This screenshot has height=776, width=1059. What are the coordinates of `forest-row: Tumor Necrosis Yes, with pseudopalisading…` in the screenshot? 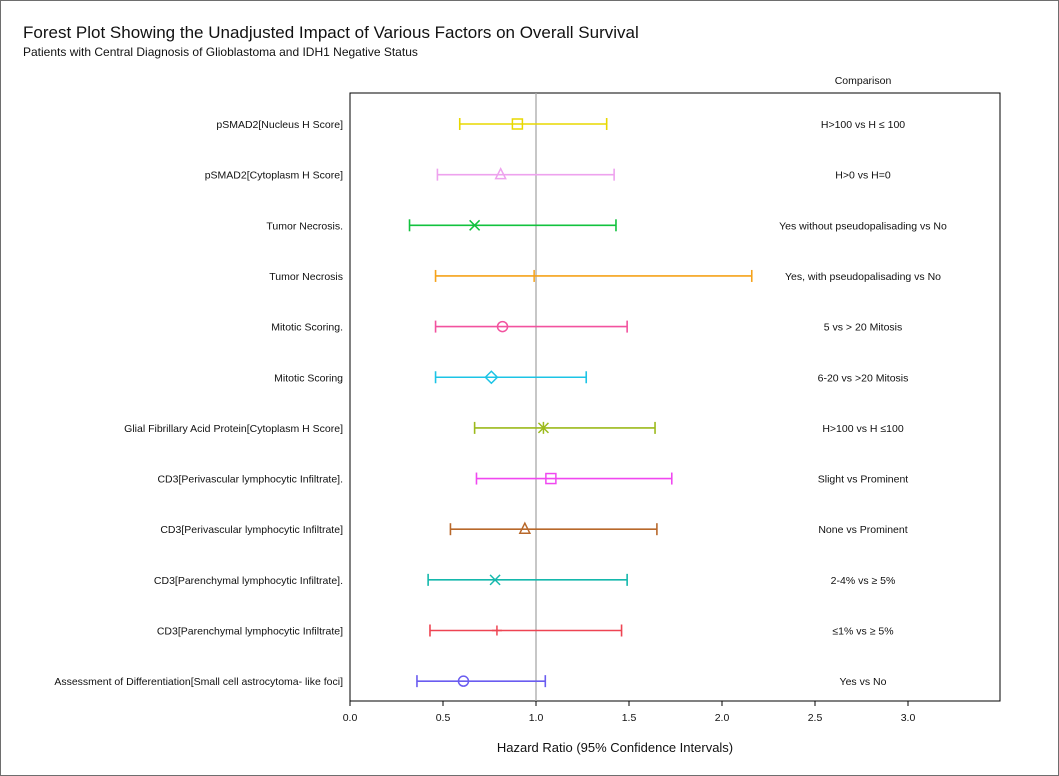 It's located at (605, 276).